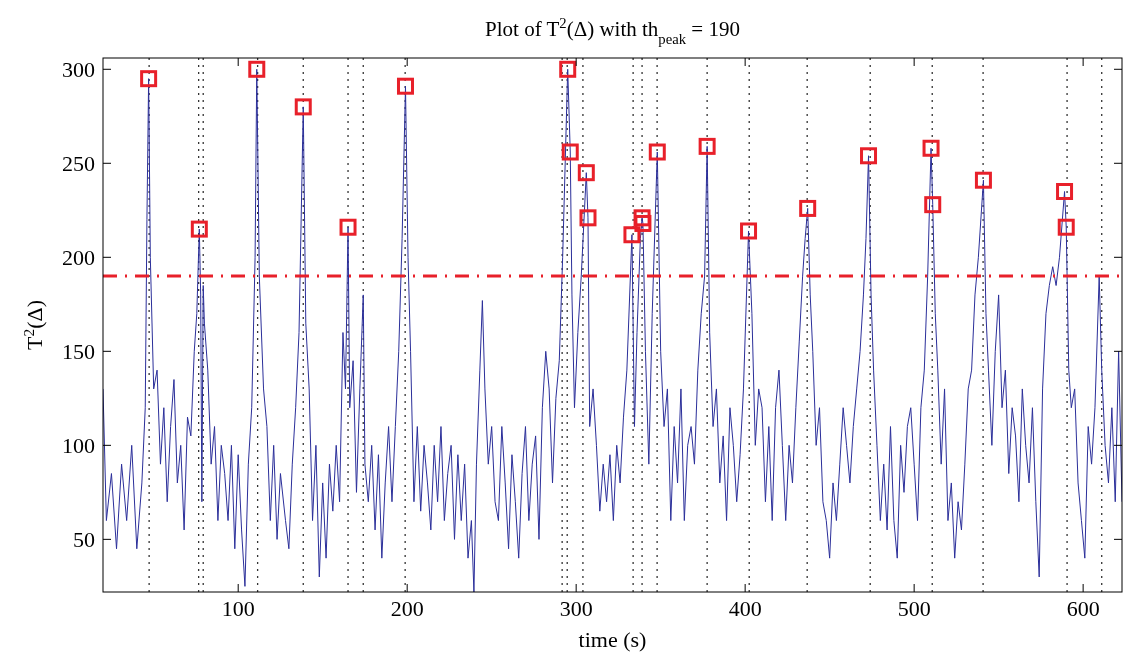 This screenshot has width=1124, height=659. What do you see at coordinates (914, 608) in the screenshot?
I see `x-tick-label: 500` at bounding box center [914, 608].